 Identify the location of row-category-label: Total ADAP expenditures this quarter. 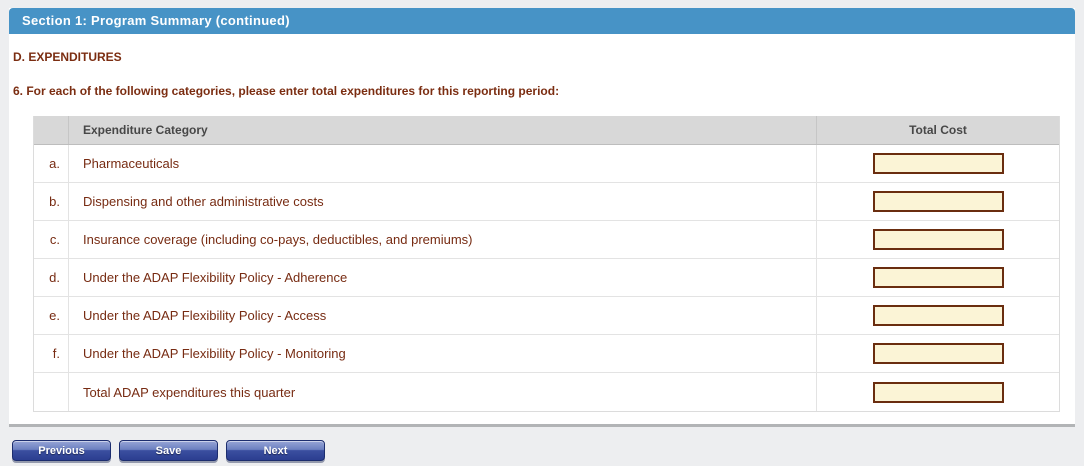
(443, 392).